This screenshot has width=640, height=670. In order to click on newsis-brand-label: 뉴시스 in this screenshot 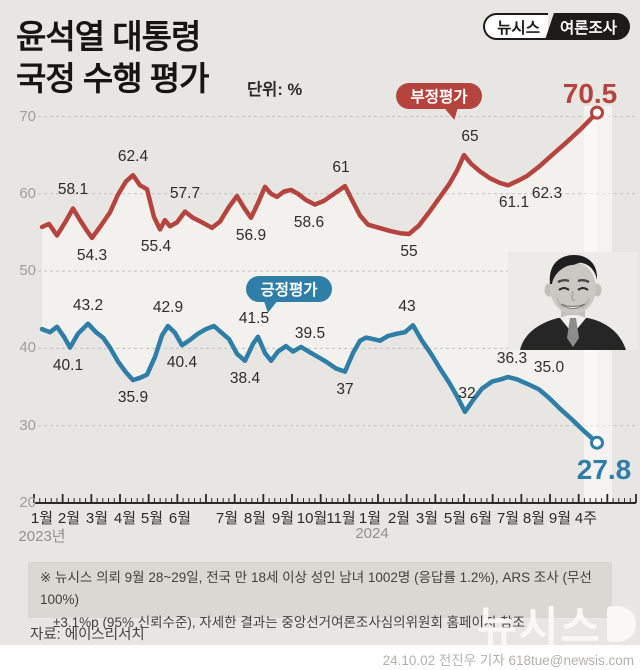, I will do `click(515, 26)`.